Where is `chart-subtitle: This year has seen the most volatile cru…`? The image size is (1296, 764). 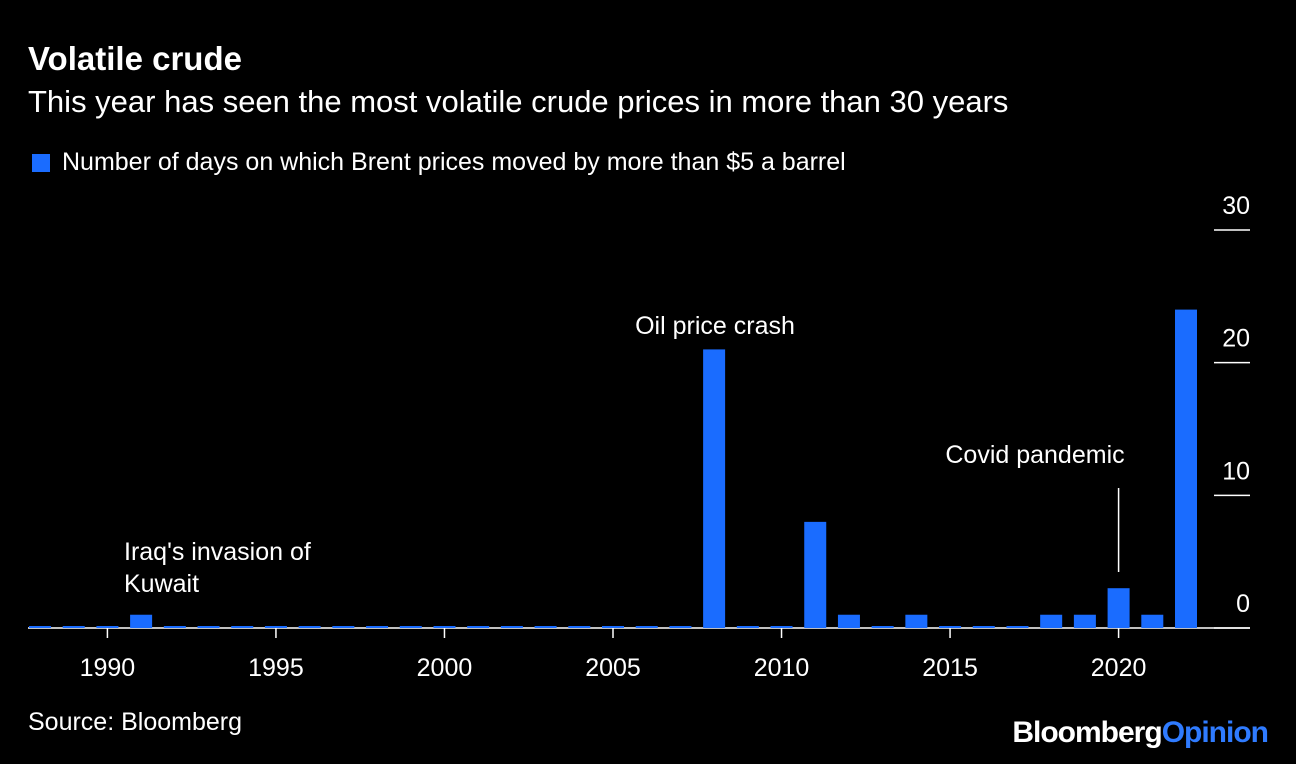
chart-subtitle: This year has seen the most volatile cru… is located at coordinates (518, 101).